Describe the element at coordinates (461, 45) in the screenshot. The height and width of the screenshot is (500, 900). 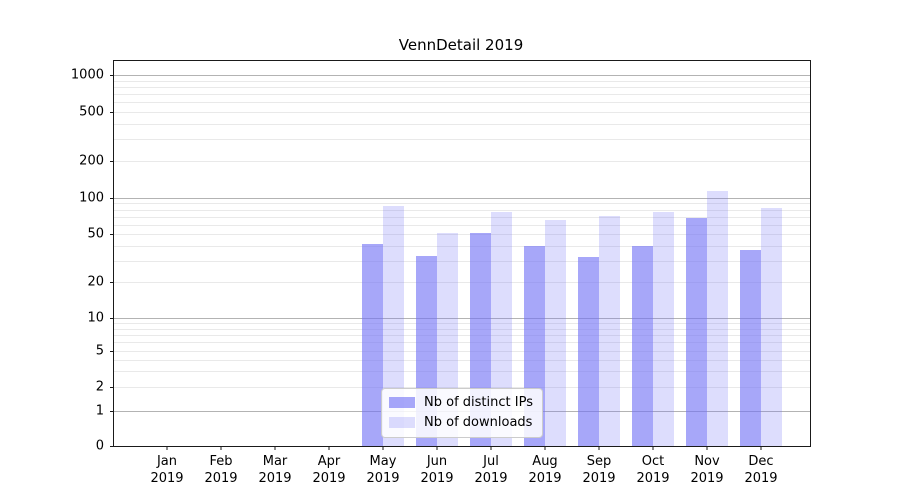
I see `chart-title: VennDetail 2019` at that location.